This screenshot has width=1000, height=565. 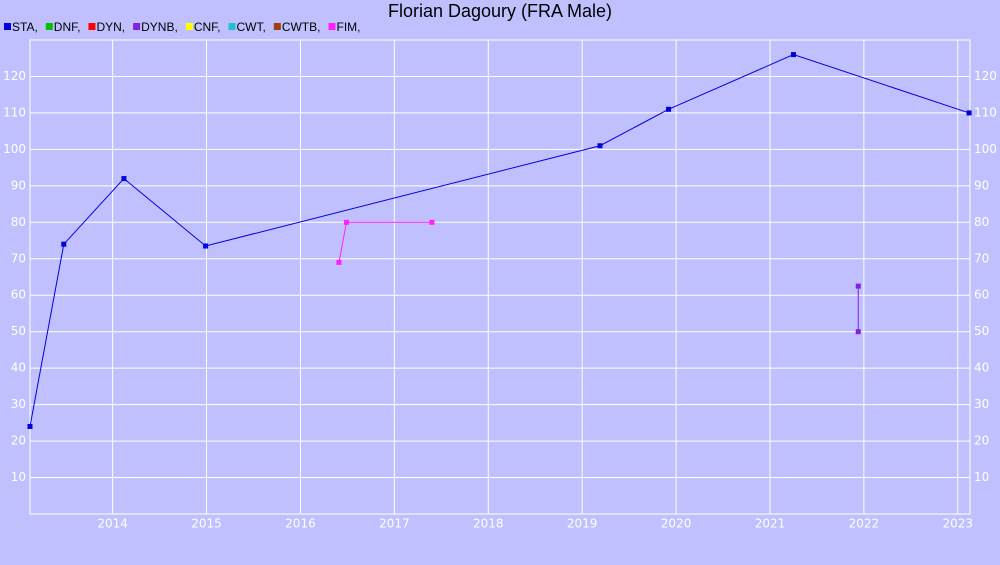 What do you see at coordinates (18, 222) in the screenshot?
I see `y-tick-label: 80` at bounding box center [18, 222].